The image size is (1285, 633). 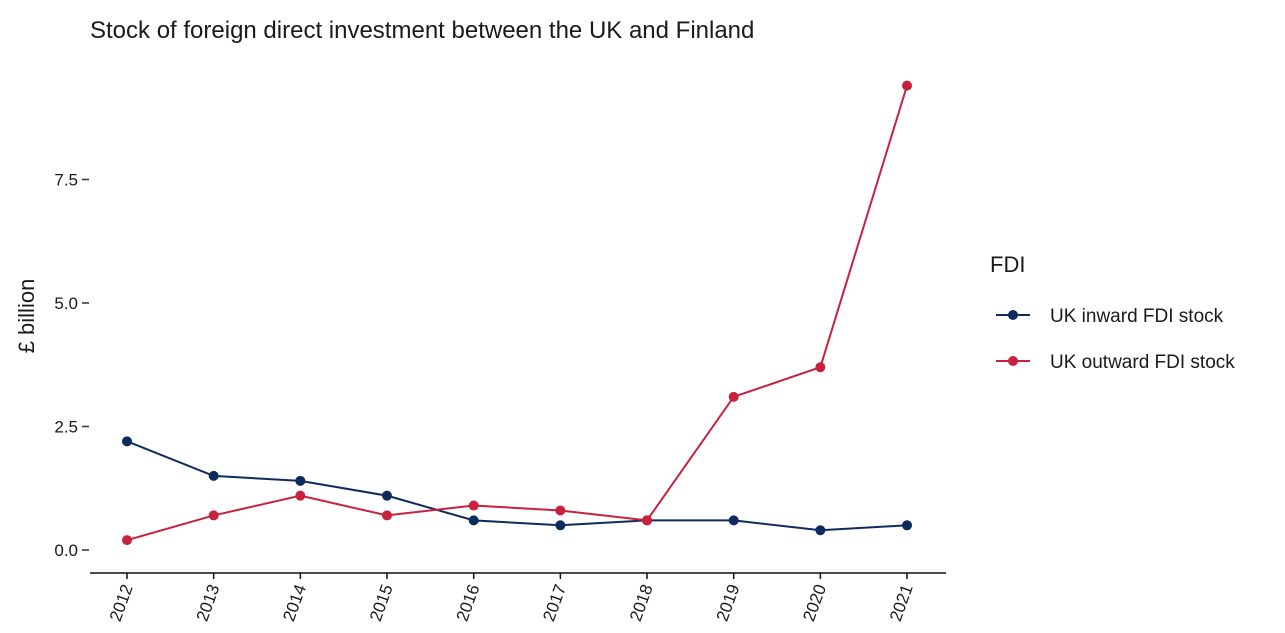 What do you see at coordinates (66, 550) in the screenshot?
I see `y-tick-label: 0.0` at bounding box center [66, 550].